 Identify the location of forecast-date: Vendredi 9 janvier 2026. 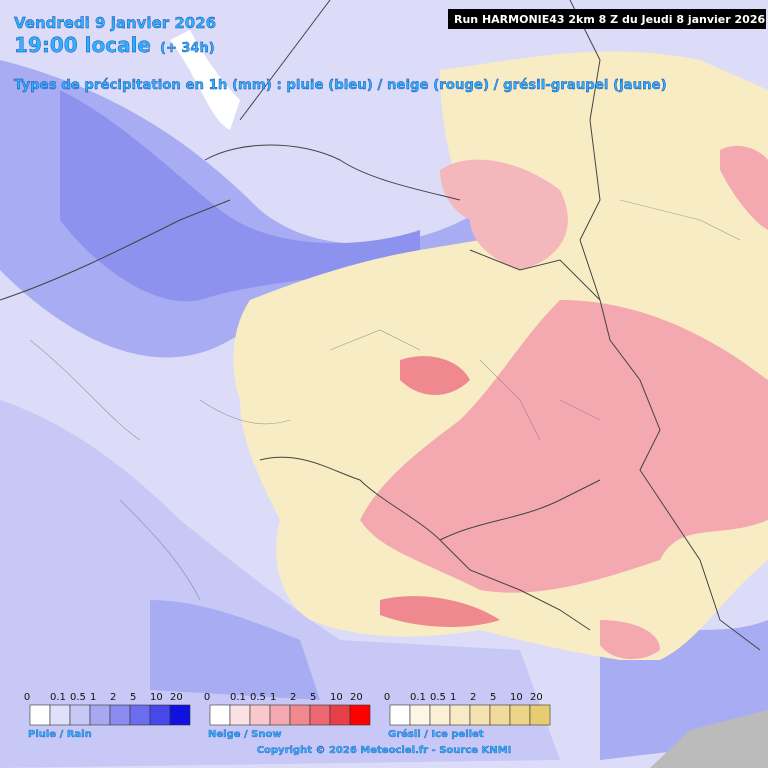
(115, 23).